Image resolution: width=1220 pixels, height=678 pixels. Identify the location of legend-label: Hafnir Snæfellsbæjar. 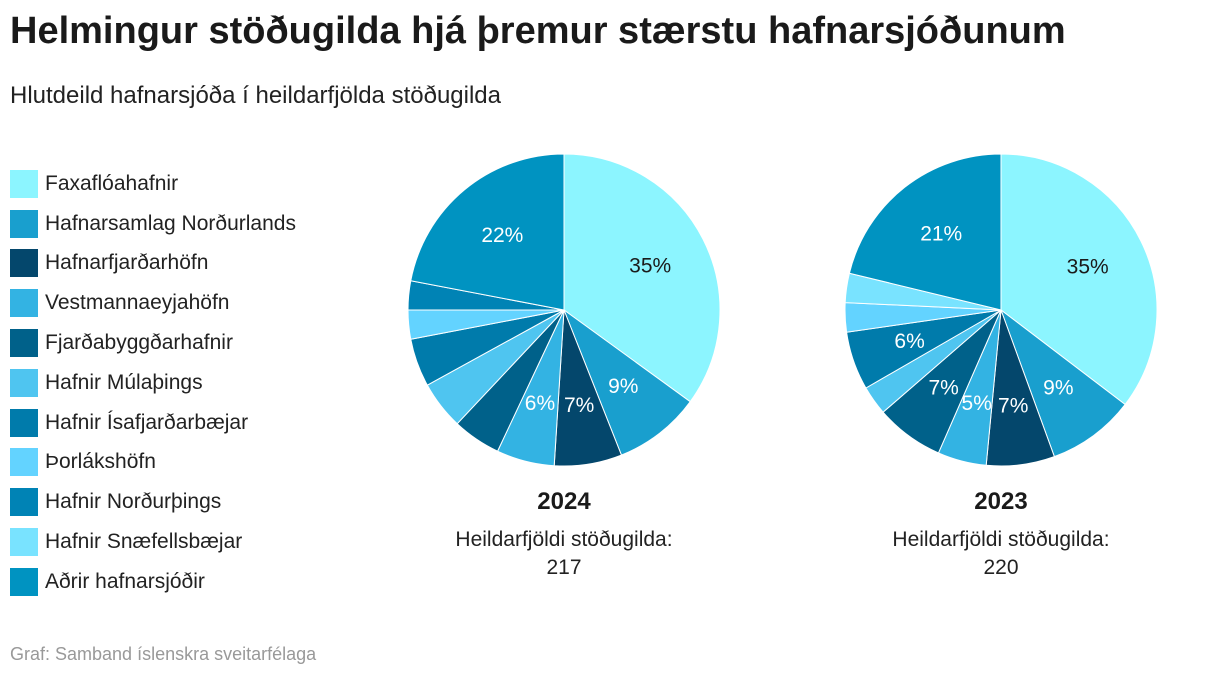
(144, 542).